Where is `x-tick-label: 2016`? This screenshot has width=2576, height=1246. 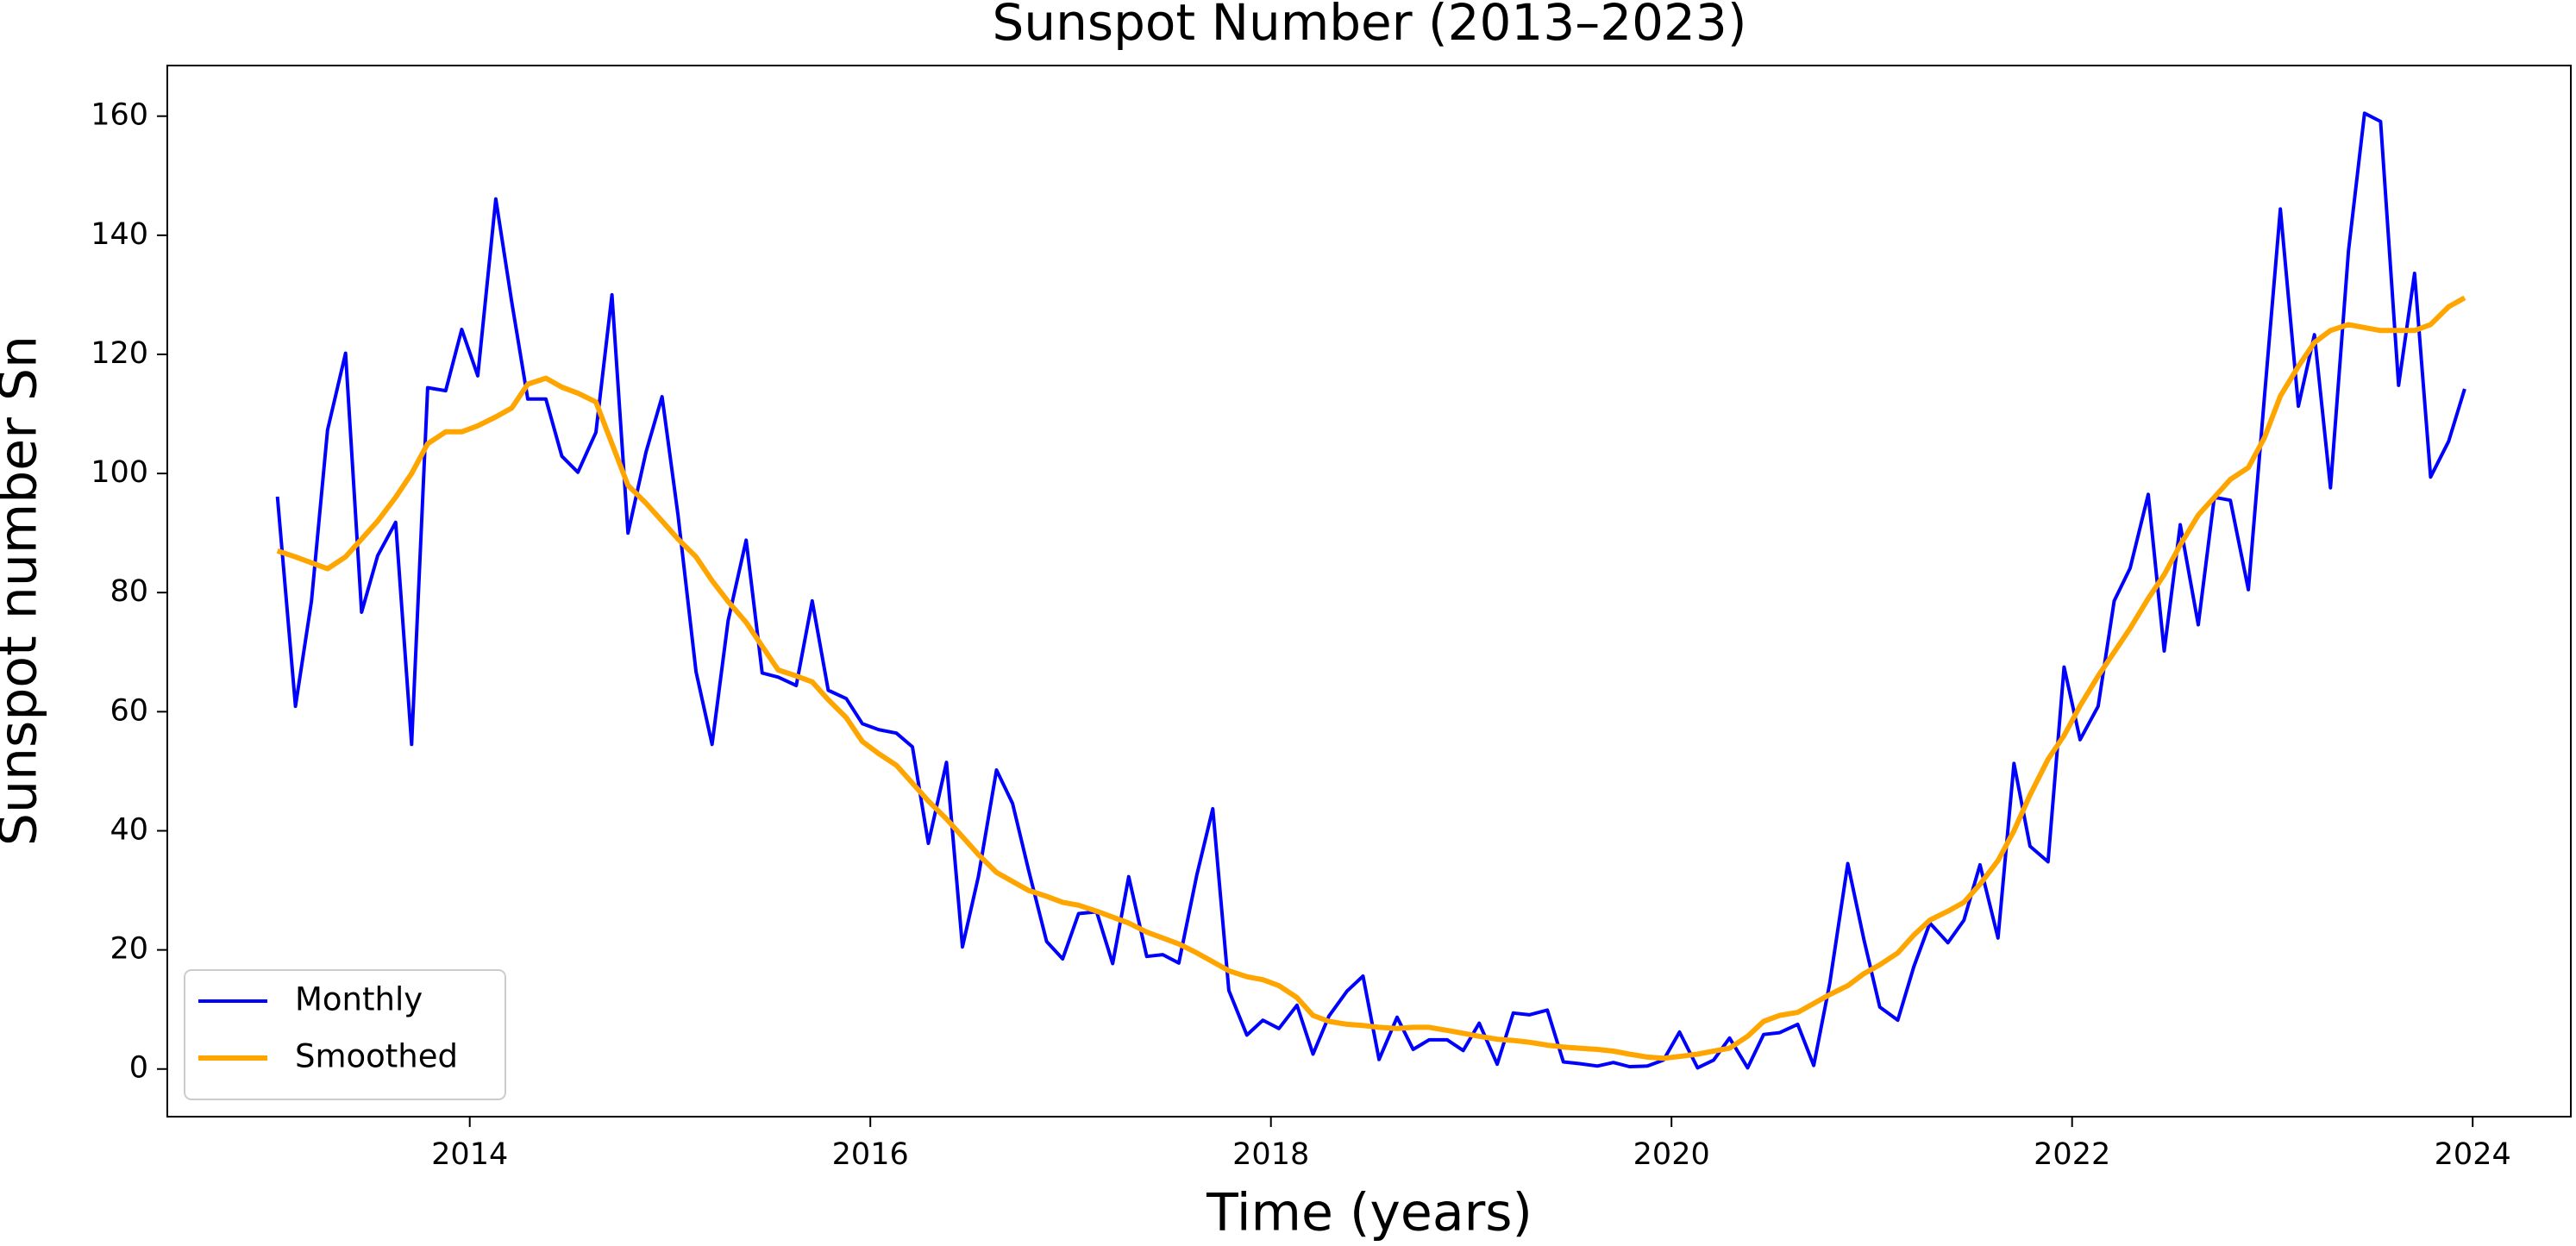
x-tick-label: 2016 is located at coordinates (870, 1154).